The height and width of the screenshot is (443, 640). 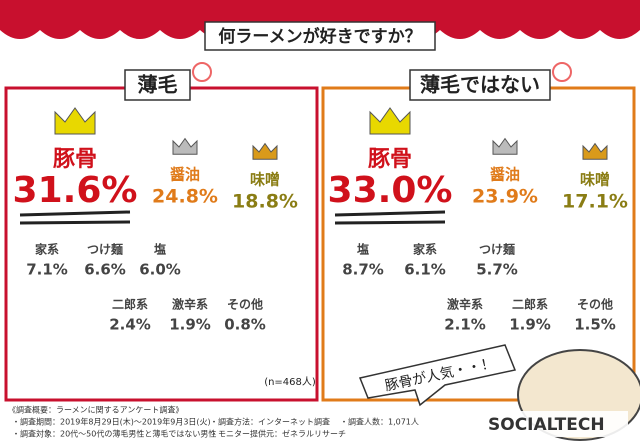 I want to click on item-value: 2.1%, so click(x=465, y=325).